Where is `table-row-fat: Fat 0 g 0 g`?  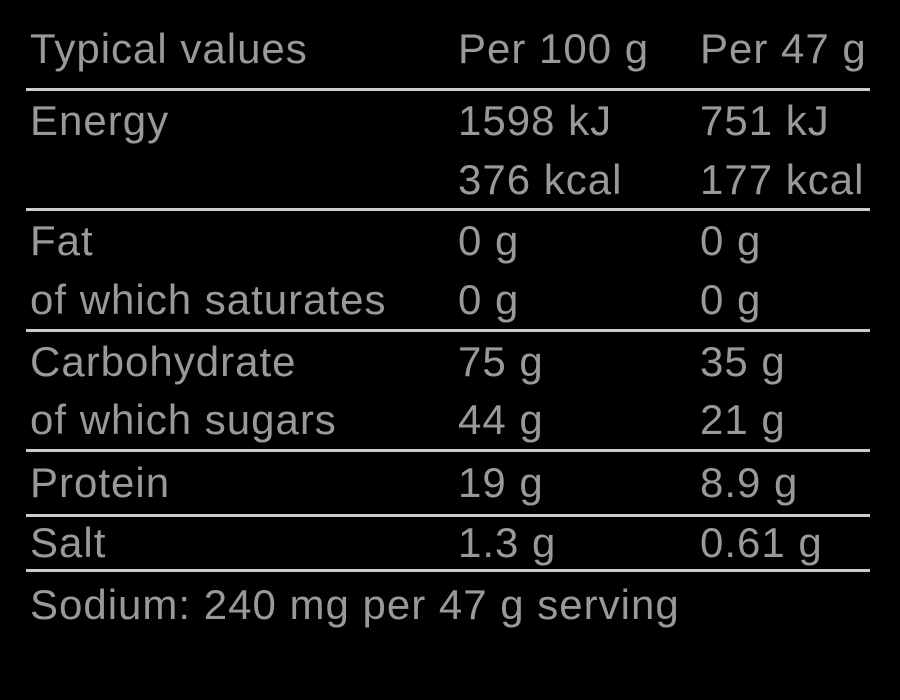
table-row-fat: Fat 0 g 0 g is located at coordinates (450, 240).